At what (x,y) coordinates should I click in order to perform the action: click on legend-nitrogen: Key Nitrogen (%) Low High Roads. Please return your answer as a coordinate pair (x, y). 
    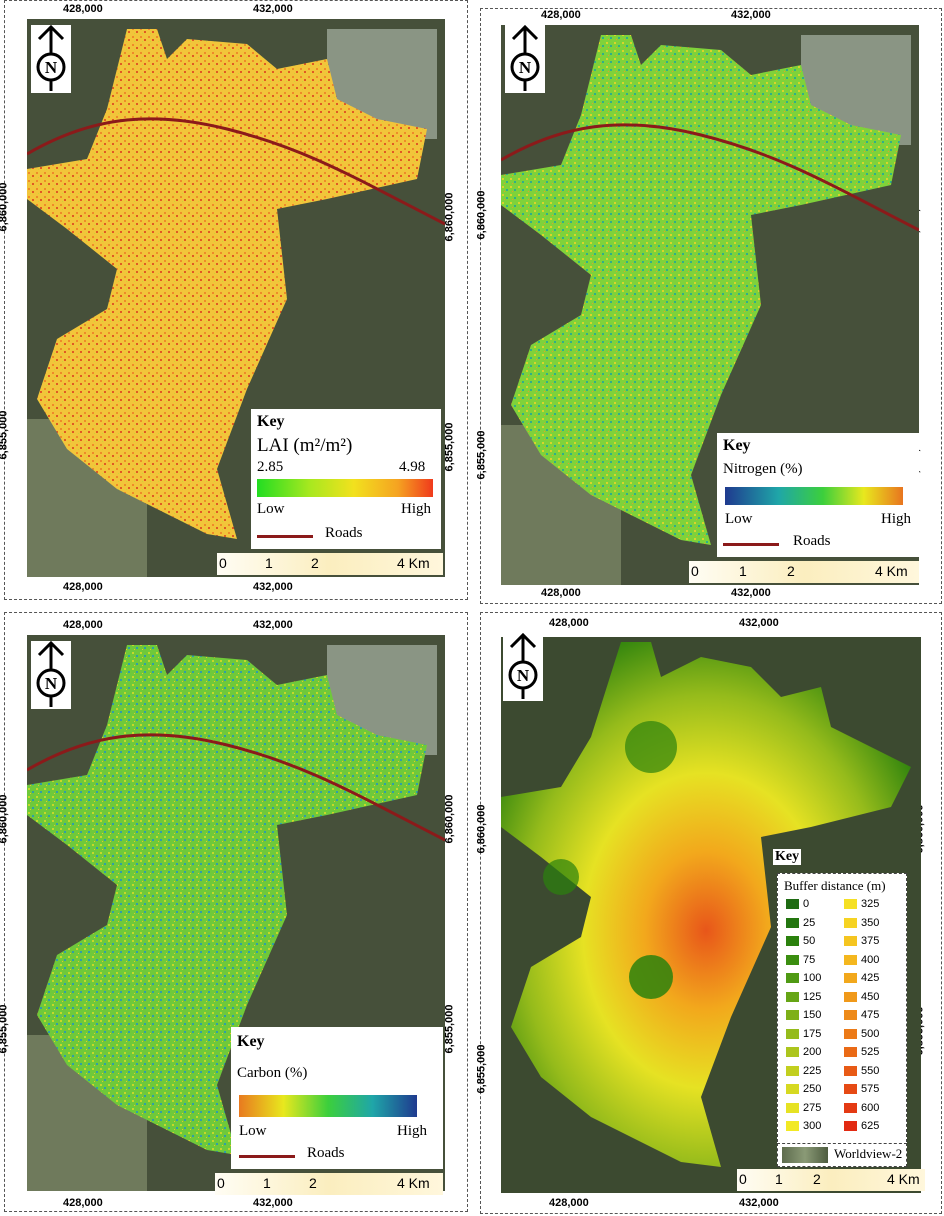
    Looking at the image, I should click on (818, 495).